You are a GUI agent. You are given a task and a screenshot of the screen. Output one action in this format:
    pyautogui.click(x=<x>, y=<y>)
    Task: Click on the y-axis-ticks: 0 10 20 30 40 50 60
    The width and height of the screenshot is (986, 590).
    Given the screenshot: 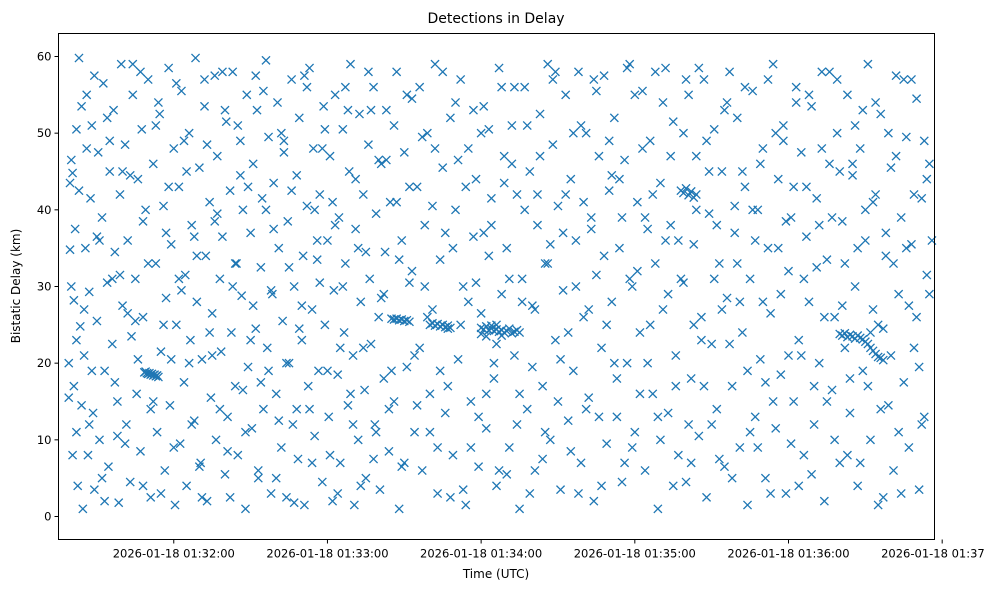 What is the action you would take?
    pyautogui.click(x=48, y=287)
    